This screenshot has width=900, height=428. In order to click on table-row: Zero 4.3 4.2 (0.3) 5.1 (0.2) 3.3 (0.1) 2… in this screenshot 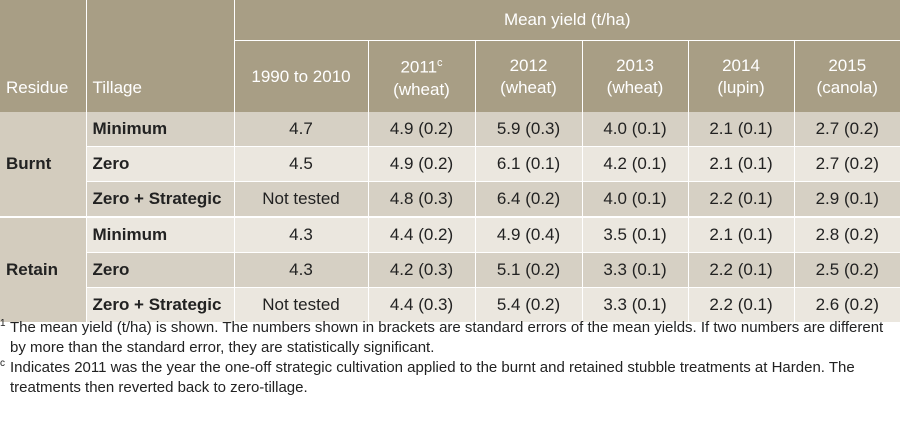, I will do `click(450, 270)`.